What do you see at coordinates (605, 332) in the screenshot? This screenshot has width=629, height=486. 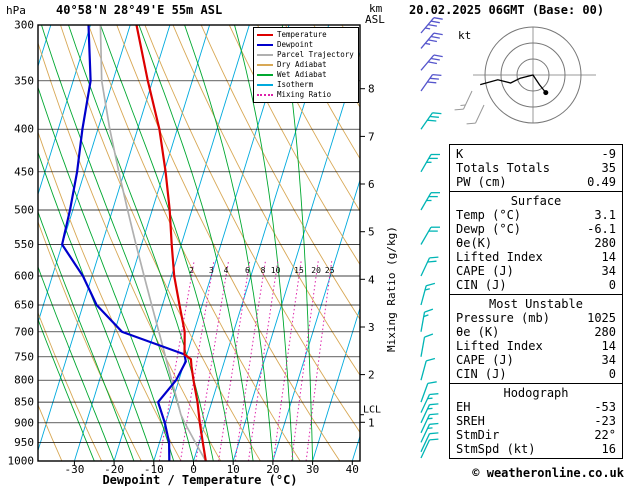 I see `stat-value: 280` at bounding box center [605, 332].